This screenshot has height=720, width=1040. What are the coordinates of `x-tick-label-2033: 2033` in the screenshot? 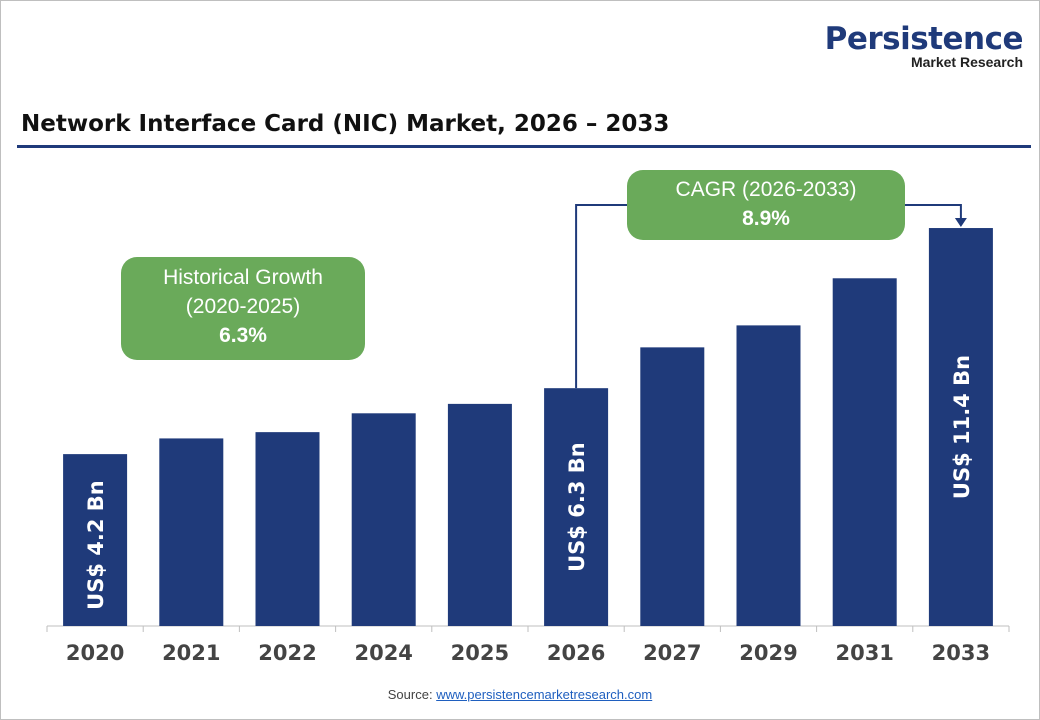 It's located at (961, 653).